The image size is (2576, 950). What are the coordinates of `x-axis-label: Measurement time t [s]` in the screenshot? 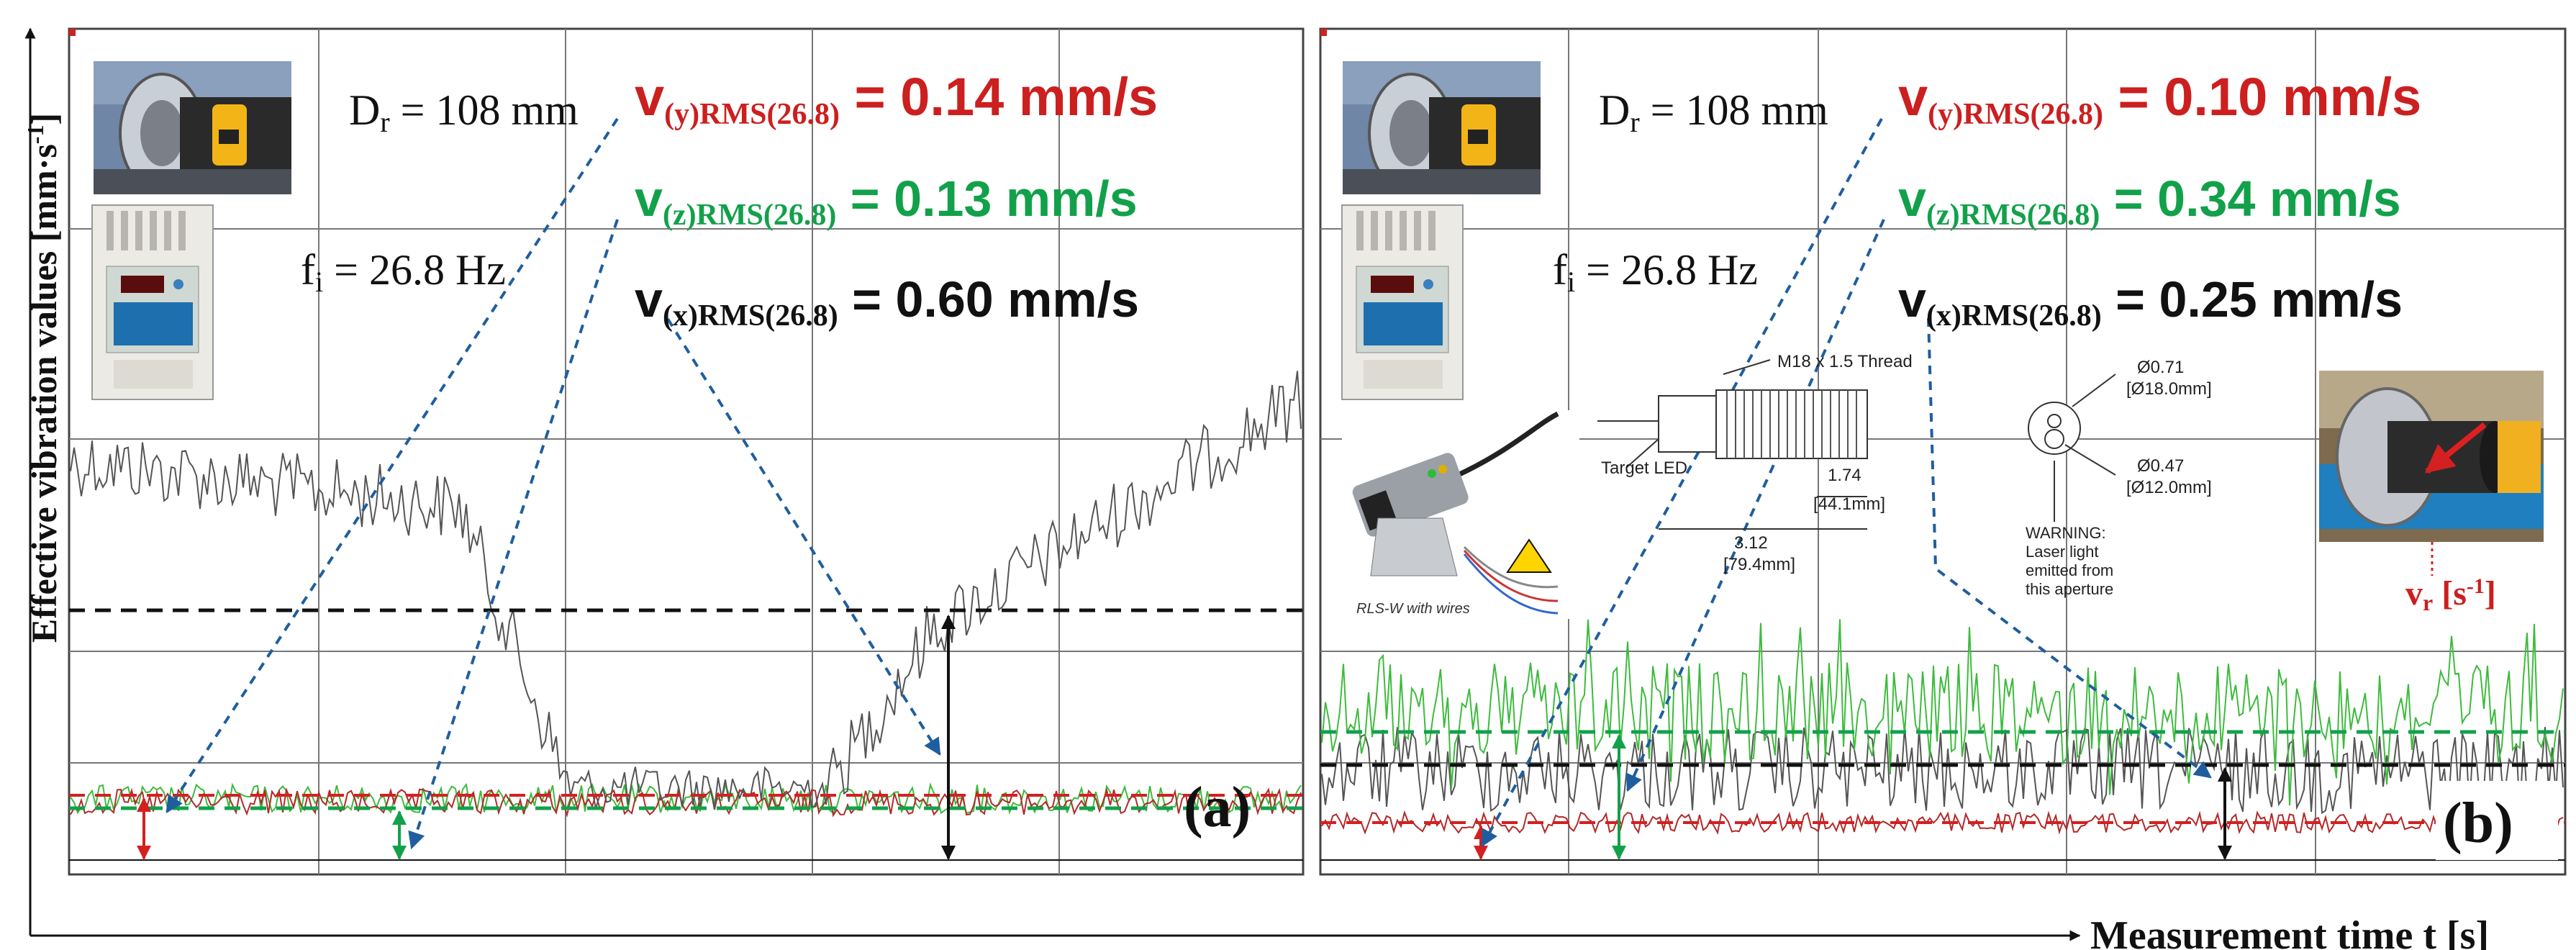 It's located at (2289, 932).